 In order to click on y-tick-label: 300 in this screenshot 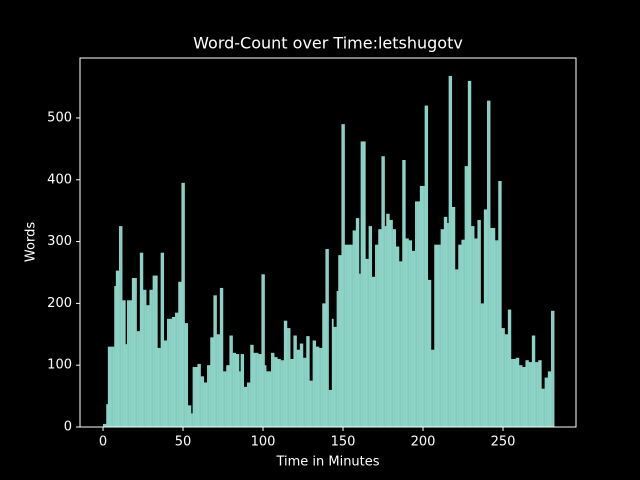, I will do `click(59, 241)`.